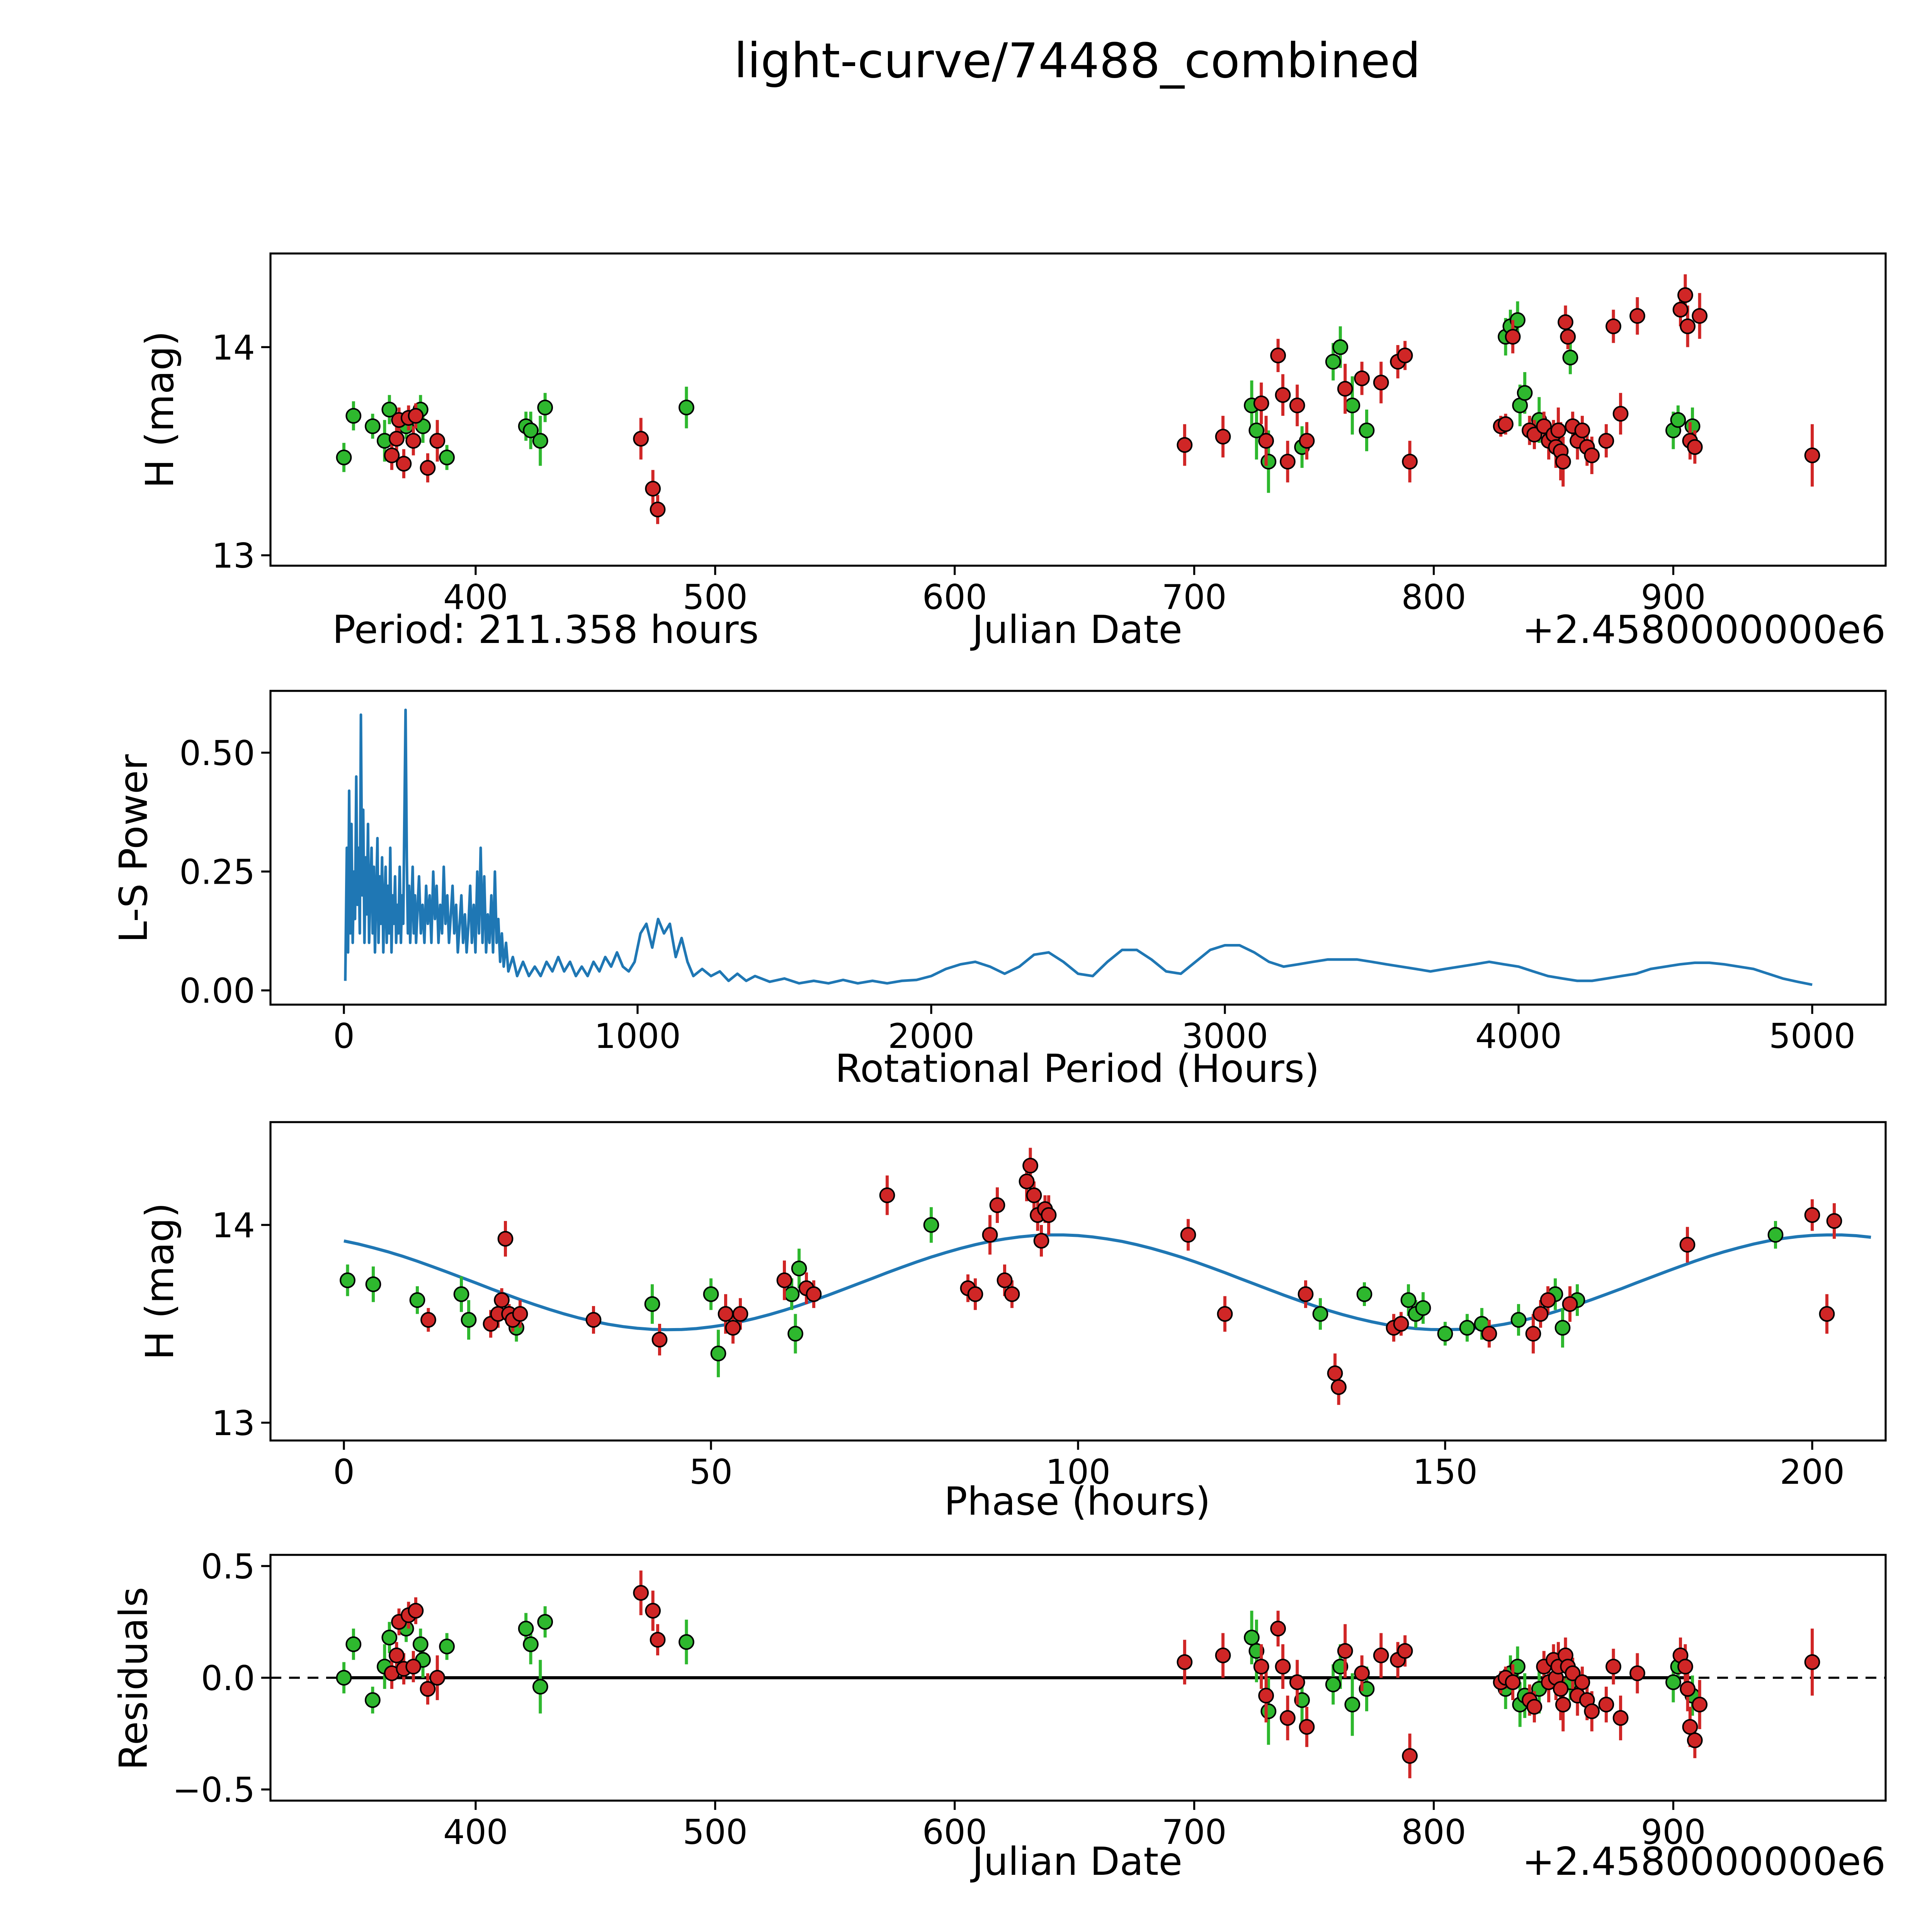  Describe the element at coordinates (955, 597) in the screenshot. I see `x-tick-label: 600` at that location.